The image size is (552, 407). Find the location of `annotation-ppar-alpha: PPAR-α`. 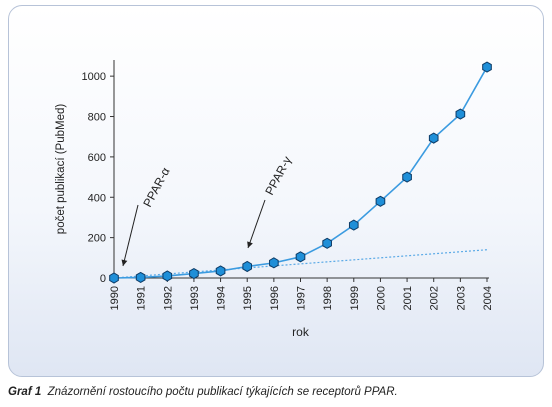

annotation-ppar-alpha: PPAR-α is located at coordinates (156, 187).